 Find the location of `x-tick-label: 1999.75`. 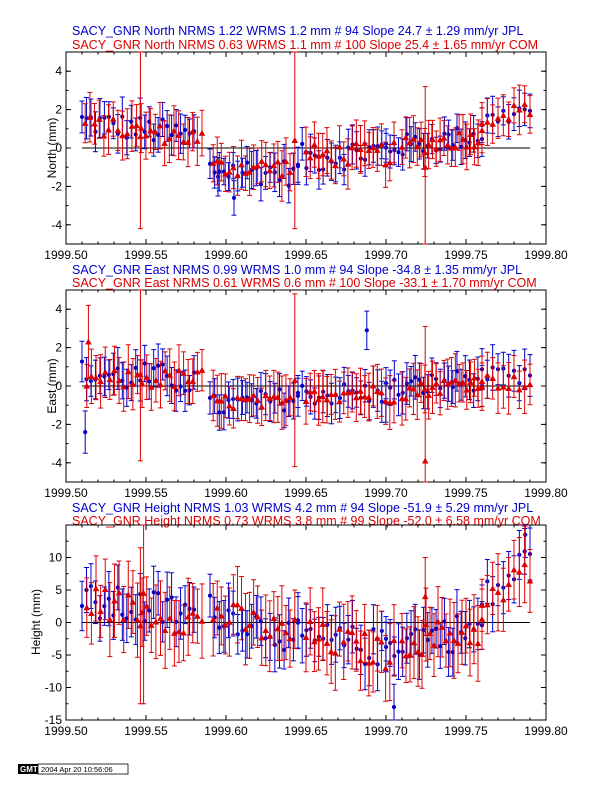

x-tick-label: 1999.75 is located at coordinates (466, 255).